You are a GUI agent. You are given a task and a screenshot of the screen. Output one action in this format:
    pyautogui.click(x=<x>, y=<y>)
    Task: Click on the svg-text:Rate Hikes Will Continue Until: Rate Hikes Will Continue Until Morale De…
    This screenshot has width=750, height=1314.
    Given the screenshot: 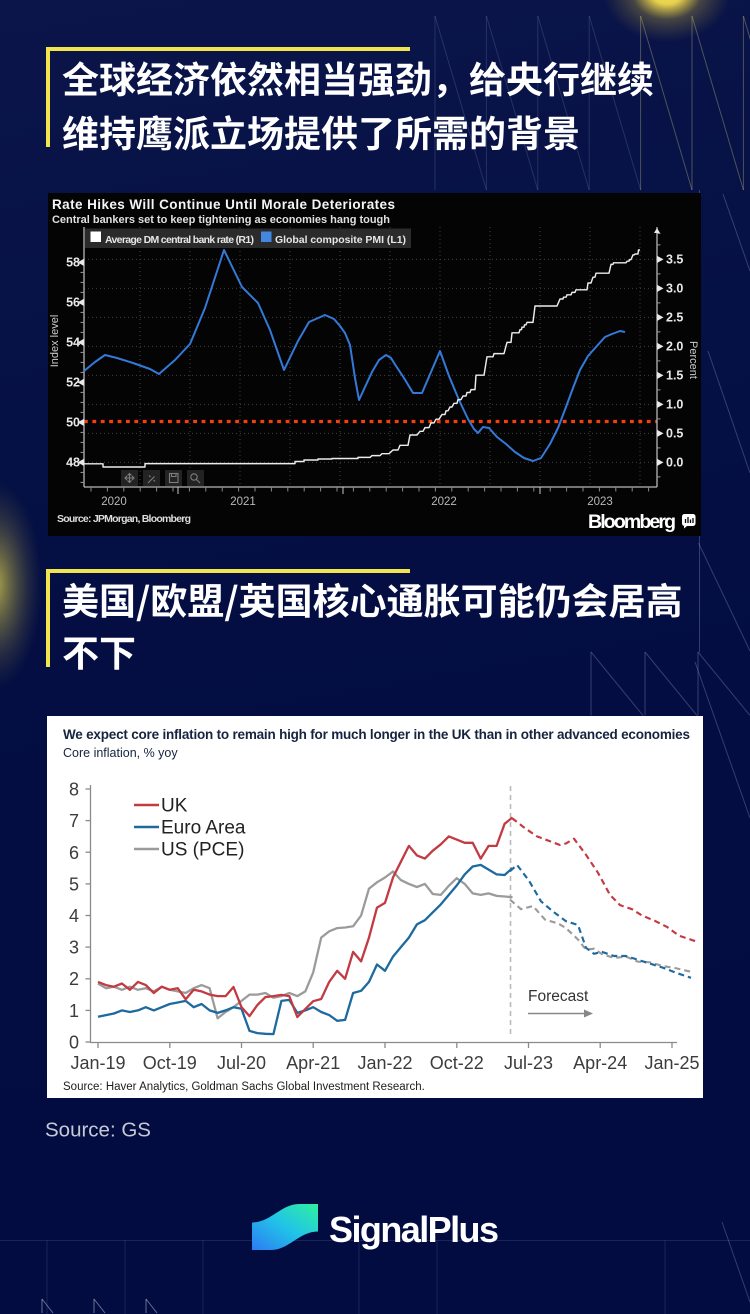 What is the action you would take?
    pyautogui.click(x=223, y=204)
    